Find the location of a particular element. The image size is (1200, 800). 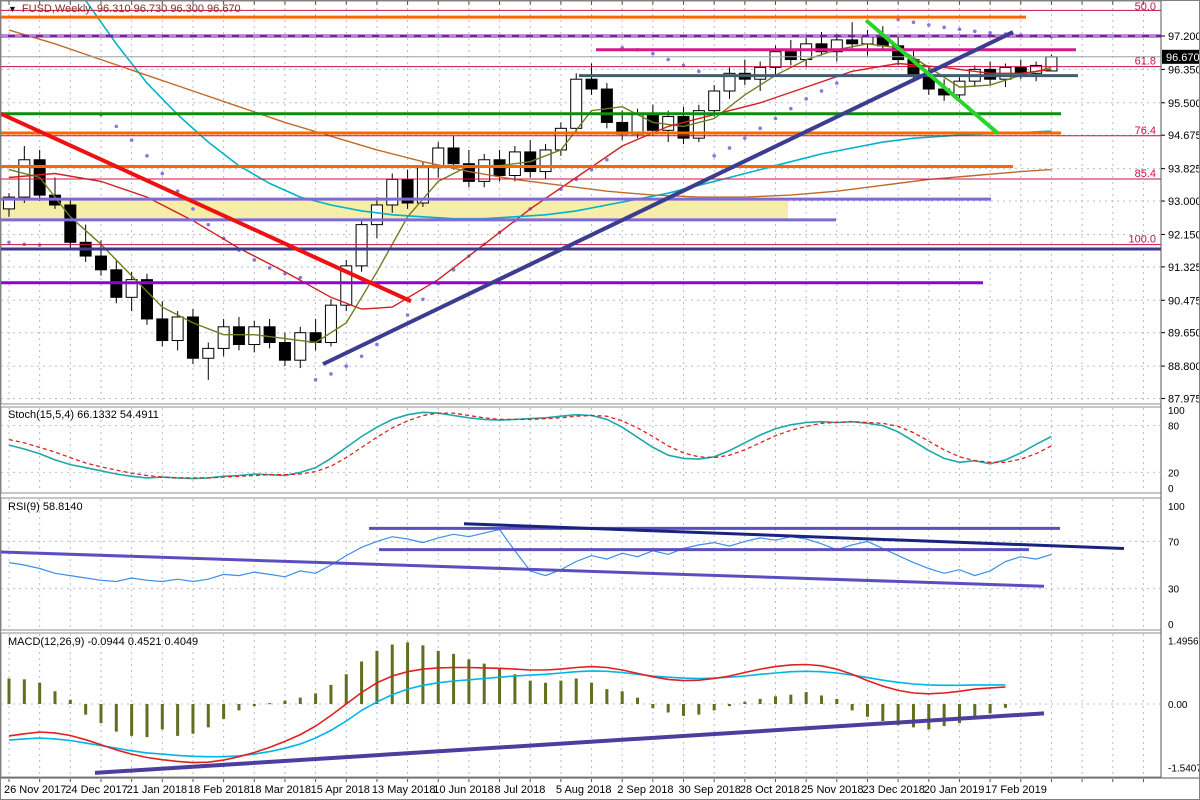

date-axis-label: 5 Aug 2018 is located at coordinates (584, 790).